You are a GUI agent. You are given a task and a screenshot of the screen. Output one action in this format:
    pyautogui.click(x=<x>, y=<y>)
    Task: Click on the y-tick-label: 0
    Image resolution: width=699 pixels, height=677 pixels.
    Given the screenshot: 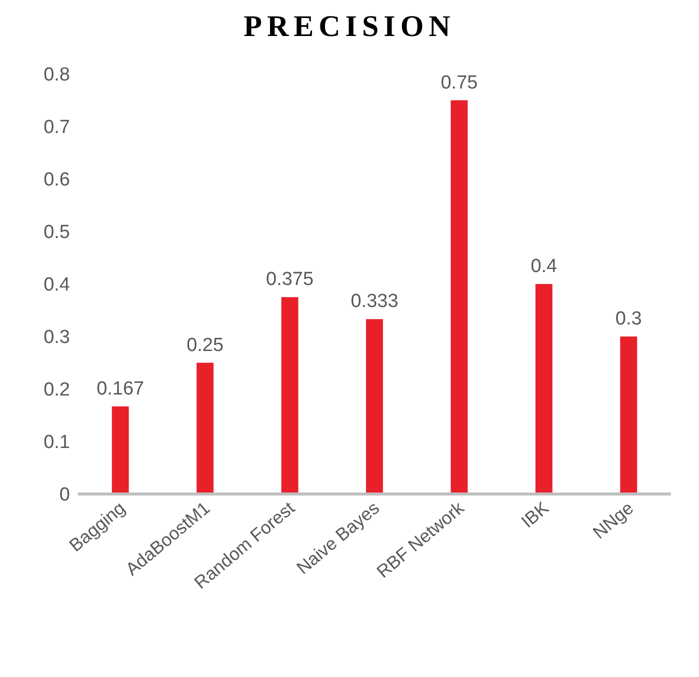 What is the action you would take?
    pyautogui.click(x=64, y=495)
    